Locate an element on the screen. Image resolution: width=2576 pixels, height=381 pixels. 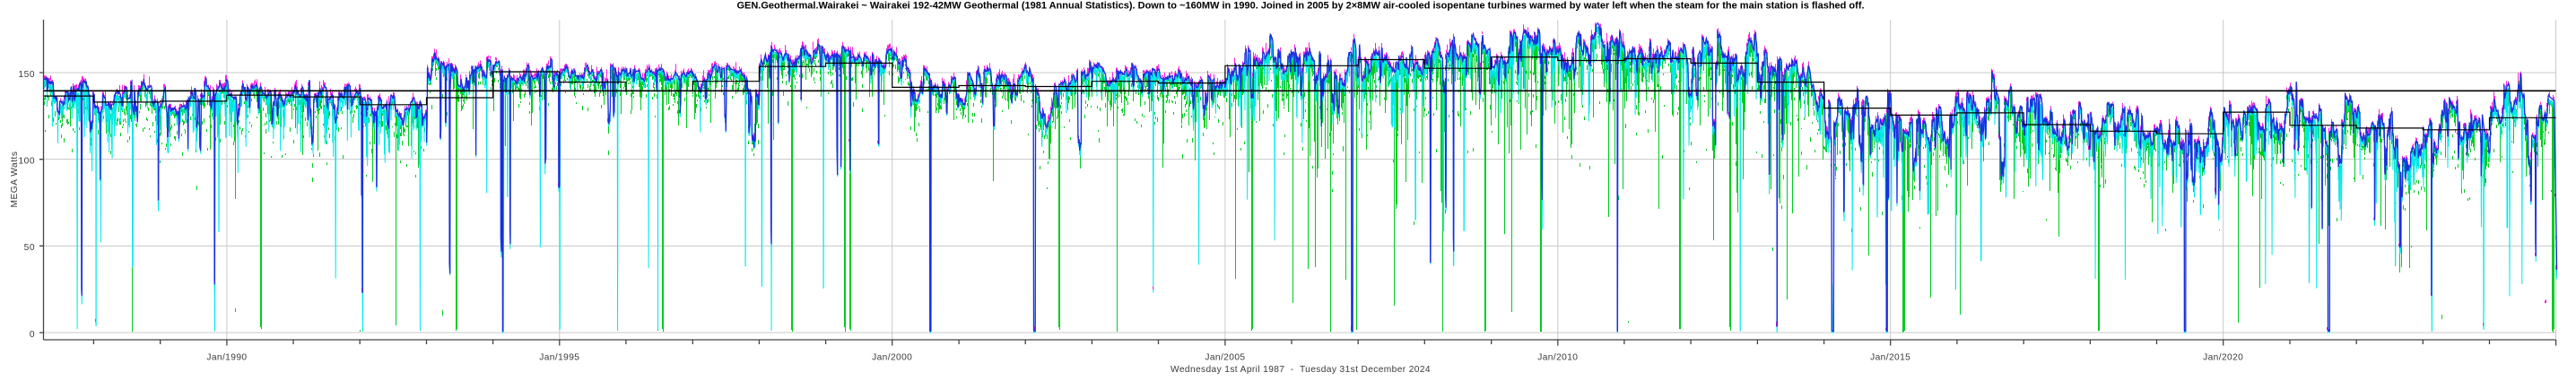
svg-text: Jan/2010 is located at coordinates (1557, 358).